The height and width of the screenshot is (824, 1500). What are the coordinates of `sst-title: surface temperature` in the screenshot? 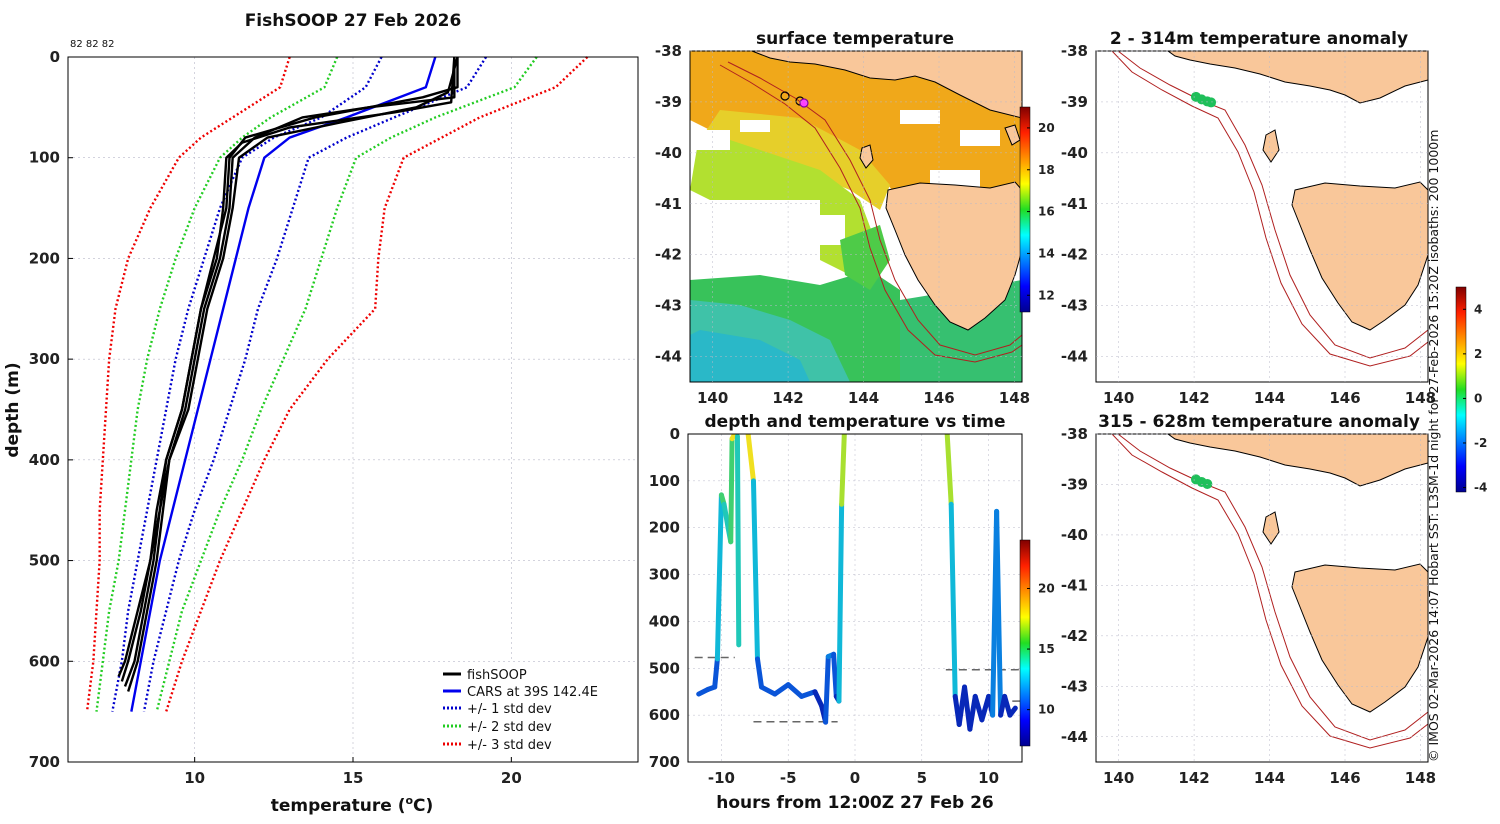 It's located at (855, 39).